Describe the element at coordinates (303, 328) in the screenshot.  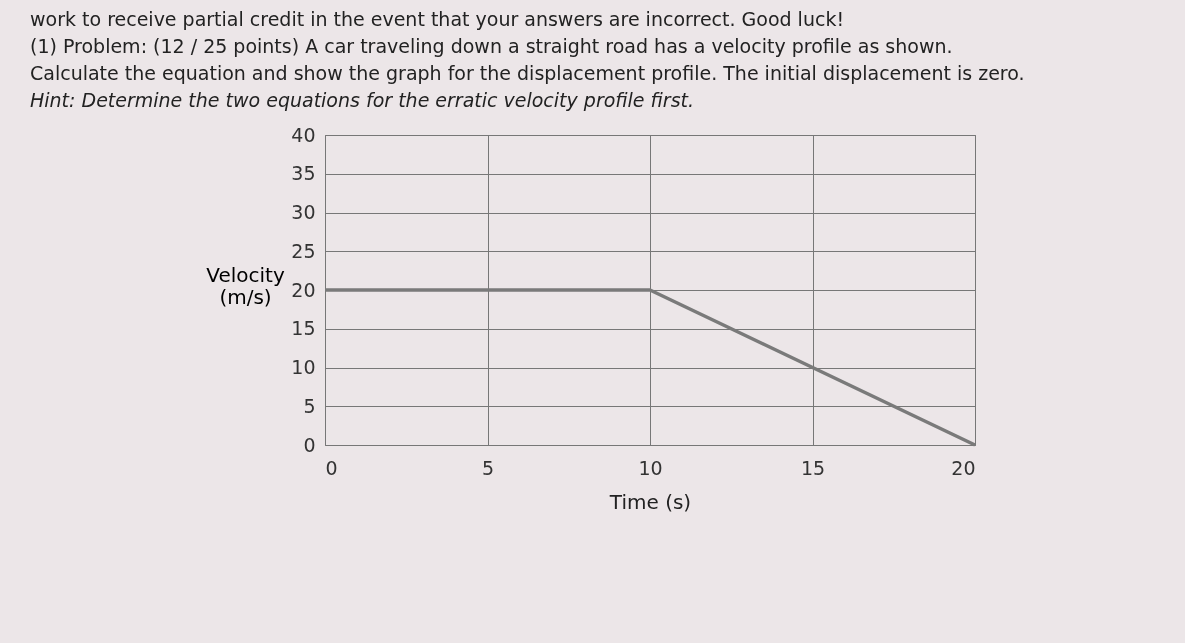
I see `y-tick-label: 15` at that location.